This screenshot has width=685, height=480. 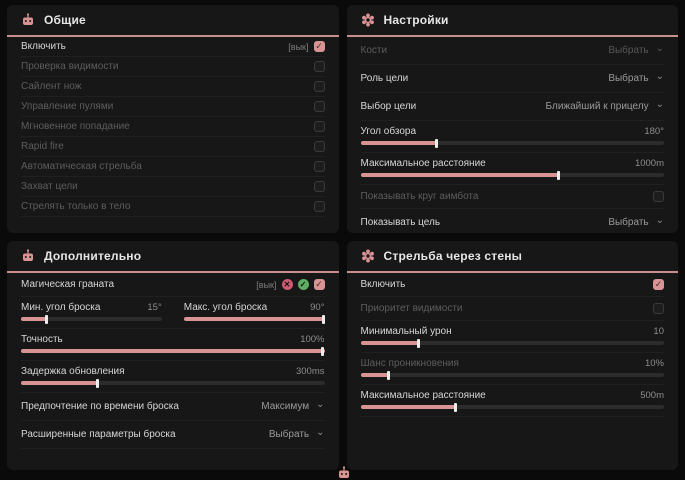 What do you see at coordinates (512, 79) in the screenshot?
I see `dropdown-row: Роль цели Выбрать ⌄` at bounding box center [512, 79].